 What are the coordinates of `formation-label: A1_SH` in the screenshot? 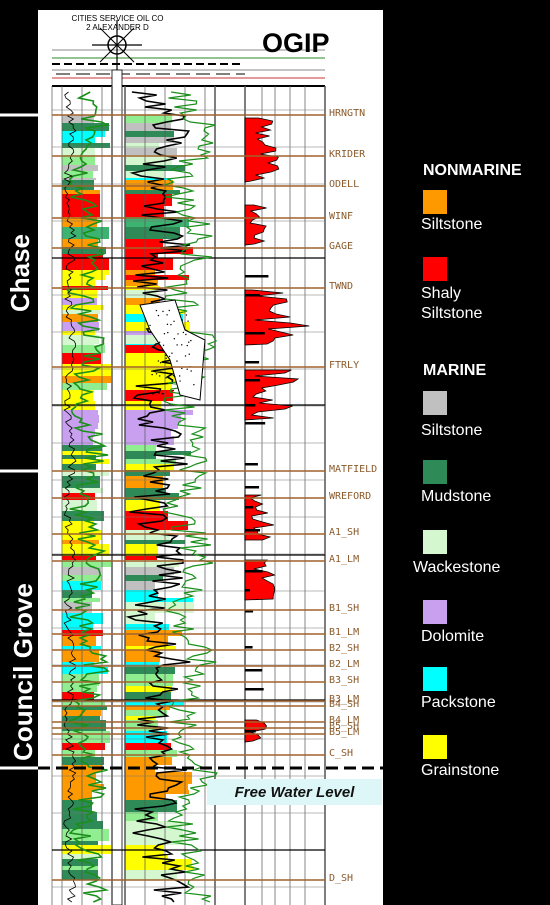 It's located at (344, 532).